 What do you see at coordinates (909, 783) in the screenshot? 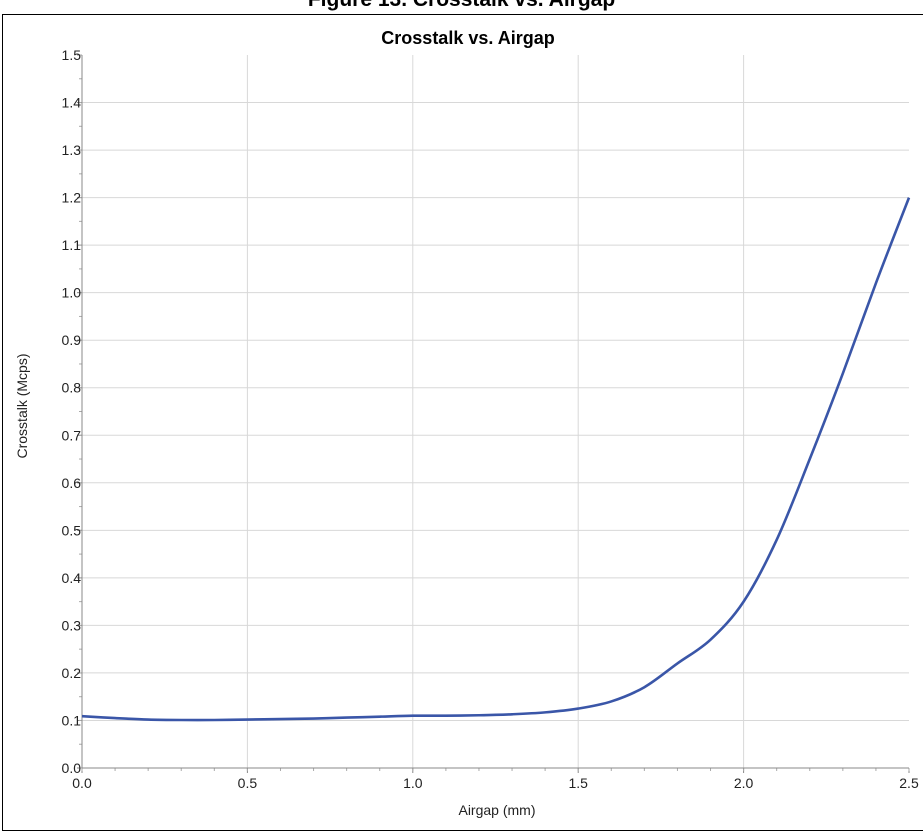
I see `x-tick-label: 2.5` at bounding box center [909, 783].